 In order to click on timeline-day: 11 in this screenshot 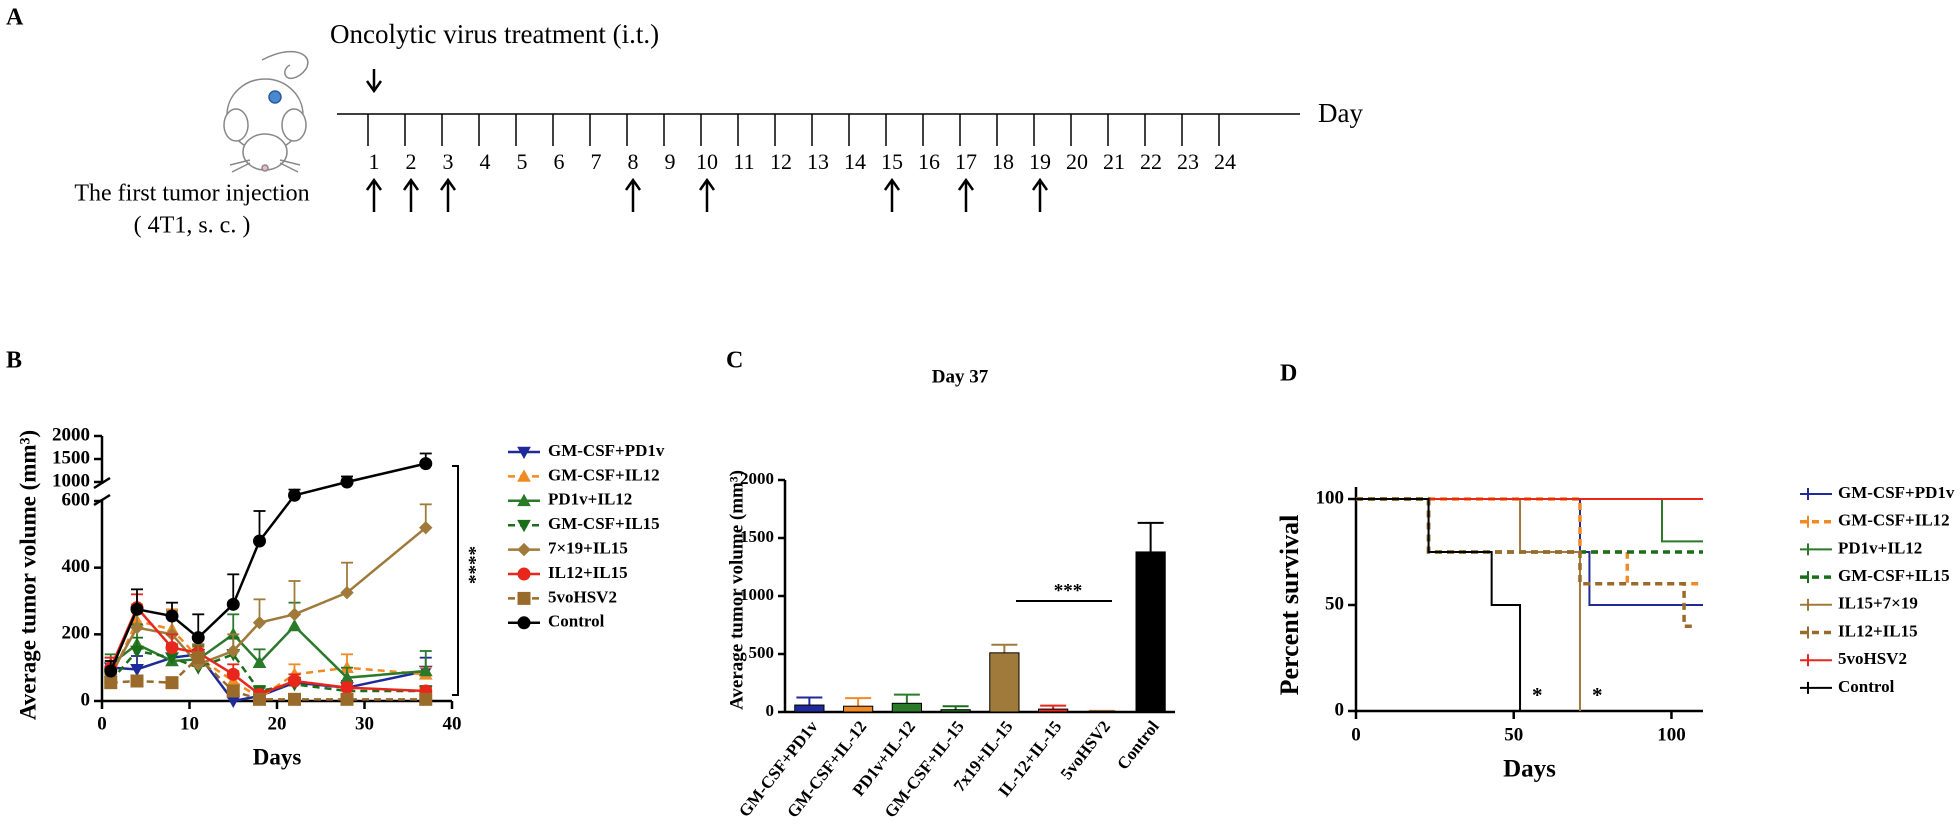, I will do `click(743, 161)`.